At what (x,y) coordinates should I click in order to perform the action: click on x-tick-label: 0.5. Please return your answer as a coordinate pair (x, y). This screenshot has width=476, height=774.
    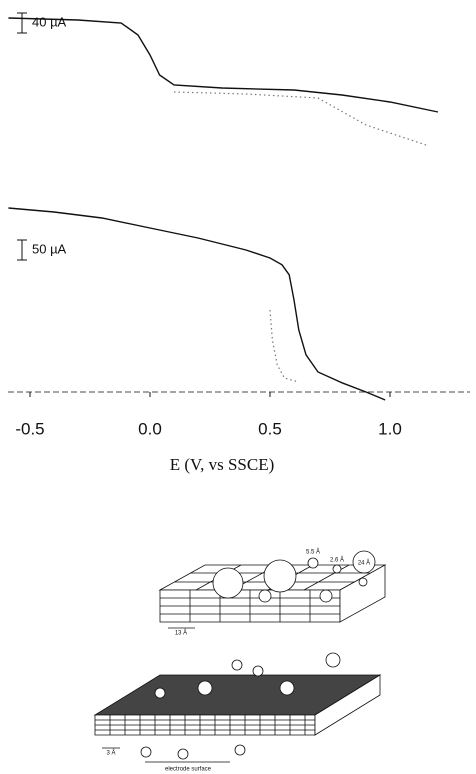
    Looking at the image, I should click on (270, 428).